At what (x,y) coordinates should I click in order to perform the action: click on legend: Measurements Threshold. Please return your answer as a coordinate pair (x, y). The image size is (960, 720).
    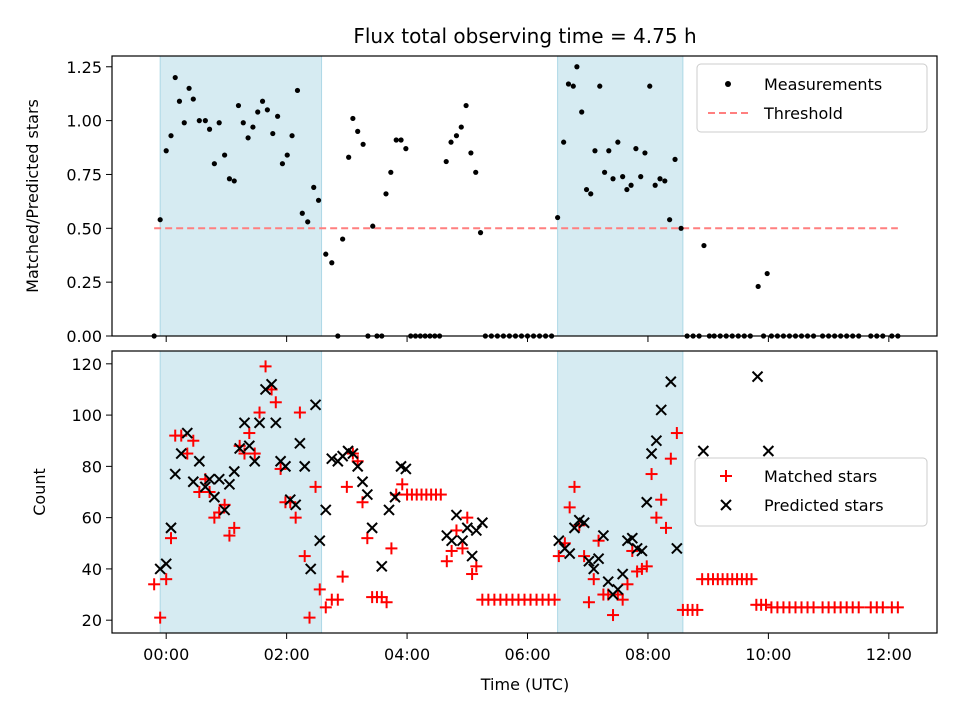
    Looking at the image, I should click on (812, 98).